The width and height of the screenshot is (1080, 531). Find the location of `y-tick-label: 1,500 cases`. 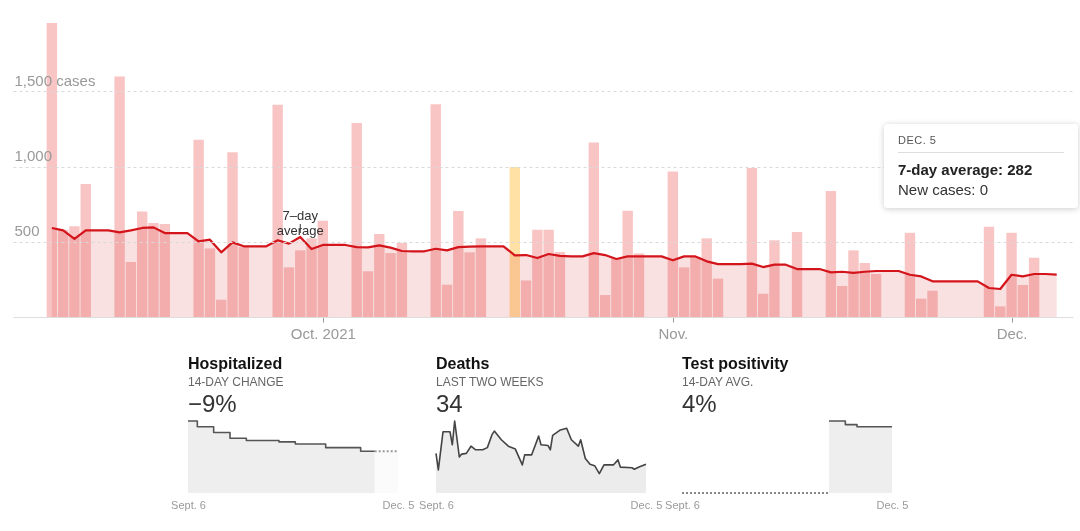

y-tick-label: 1,500 cases is located at coordinates (55, 80).